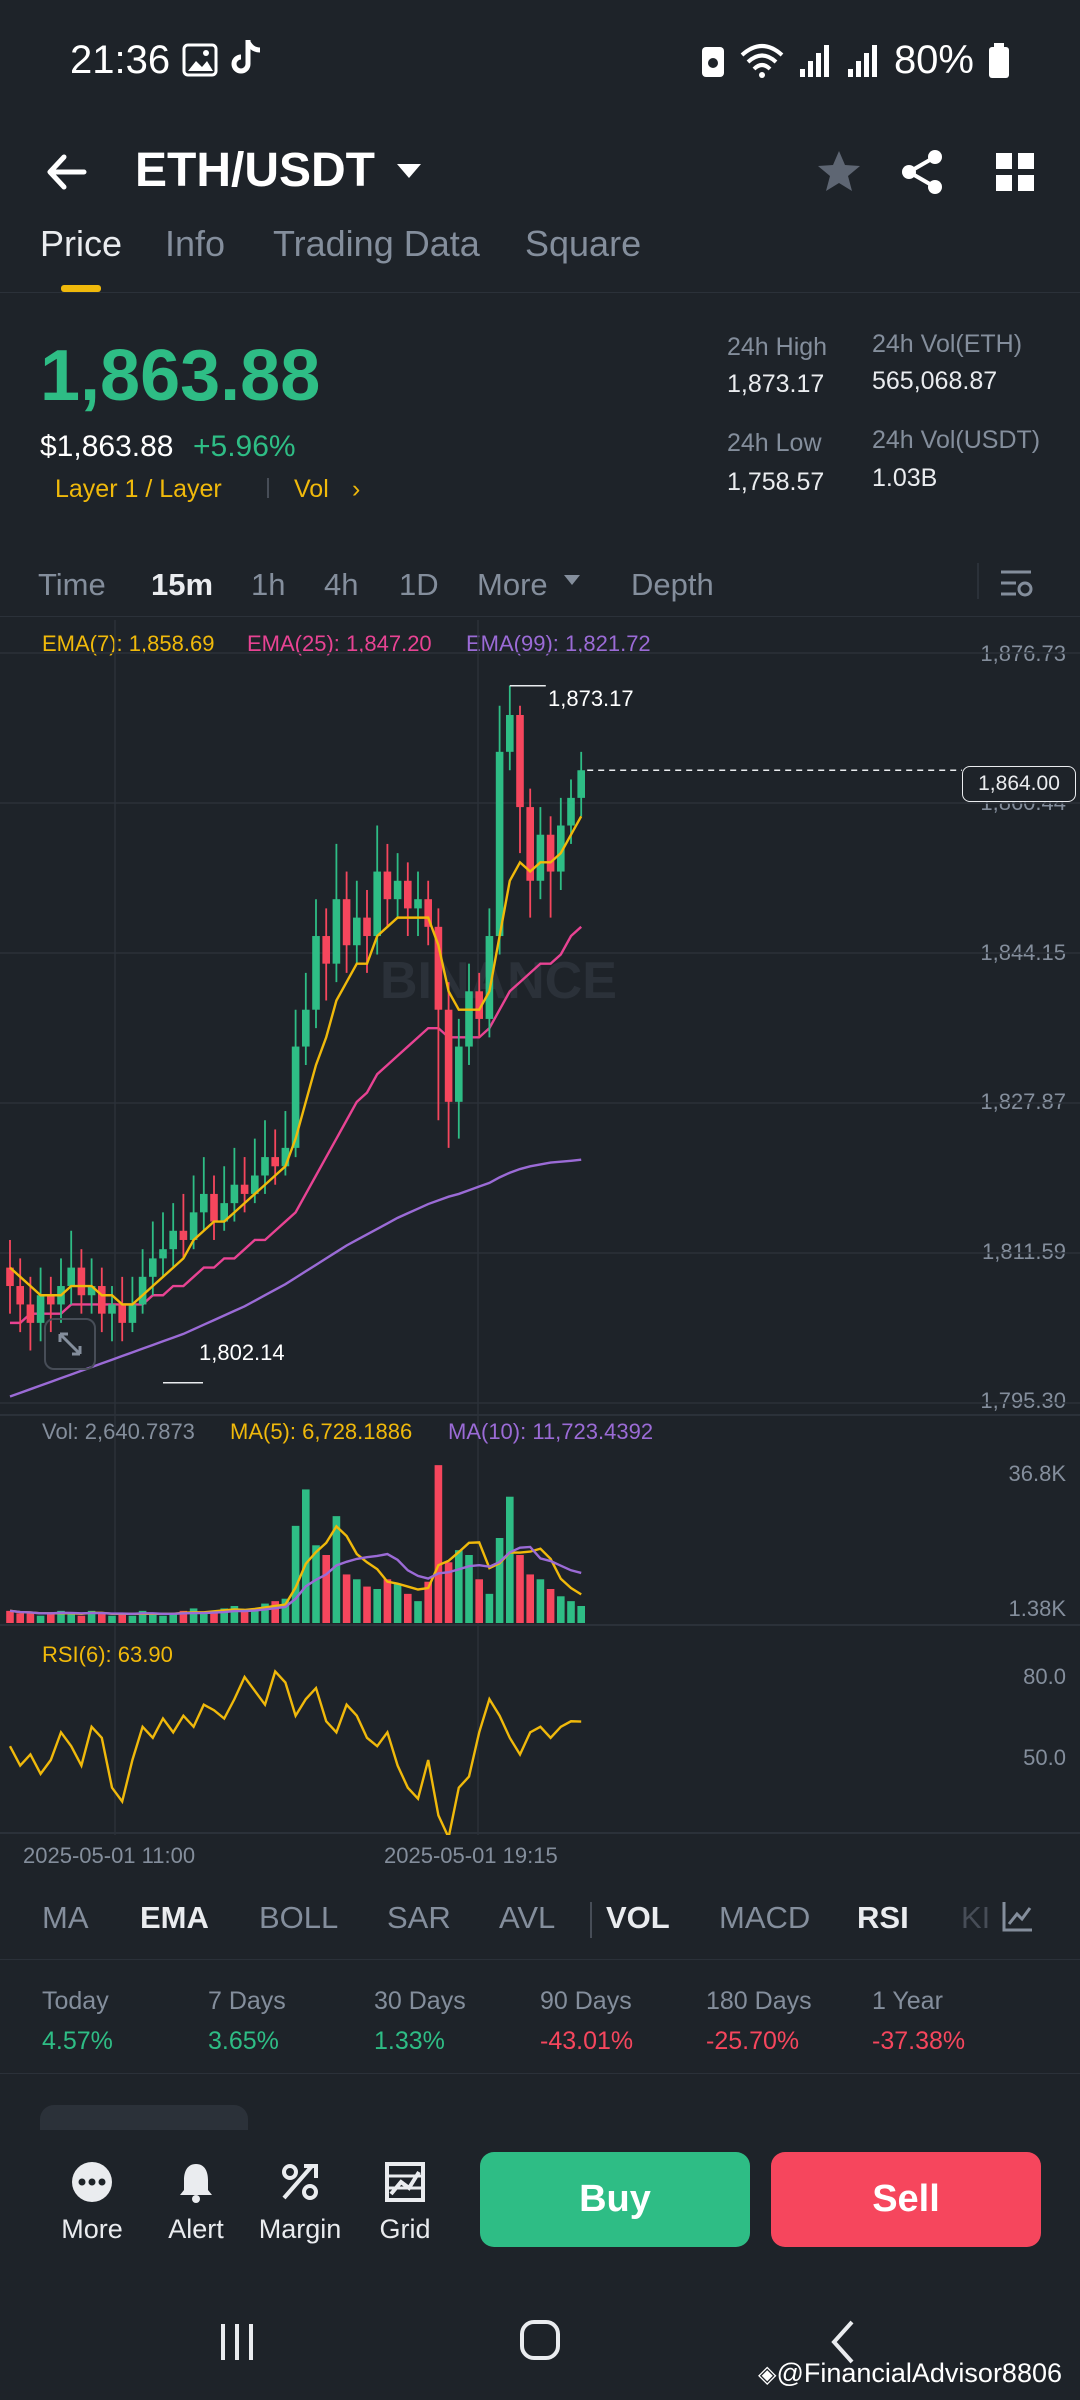 This screenshot has height=2400, width=1080. What do you see at coordinates (638, 1917) in the screenshot?
I see `ind-tab-vol: VOL` at bounding box center [638, 1917].